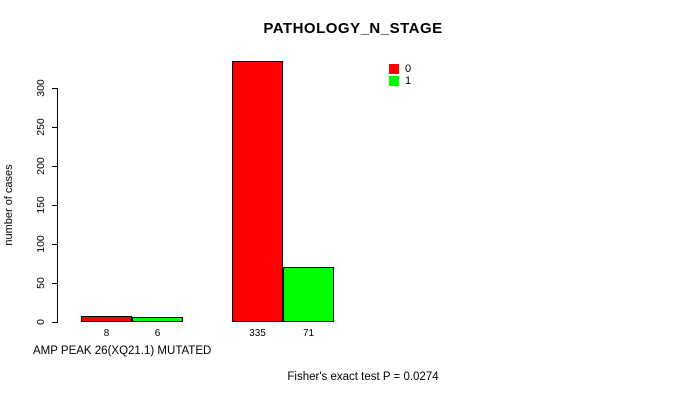  What do you see at coordinates (9, 205) in the screenshot?
I see `y-axis-title: number of cases` at bounding box center [9, 205].